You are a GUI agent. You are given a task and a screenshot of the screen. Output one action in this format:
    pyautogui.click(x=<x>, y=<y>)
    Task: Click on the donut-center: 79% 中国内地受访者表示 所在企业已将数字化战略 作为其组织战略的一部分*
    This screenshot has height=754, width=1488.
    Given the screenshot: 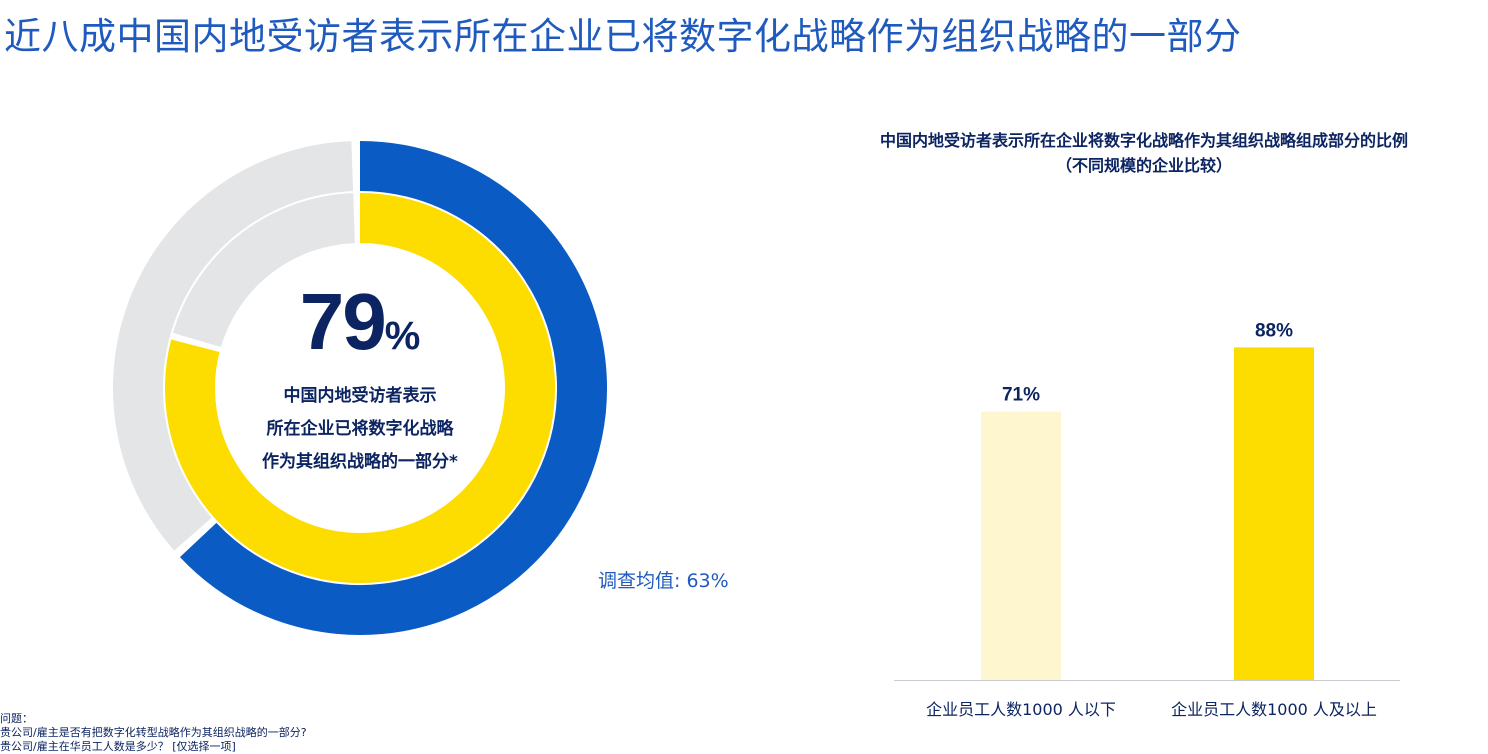 What is the action you would take?
    pyautogui.click(x=360, y=380)
    